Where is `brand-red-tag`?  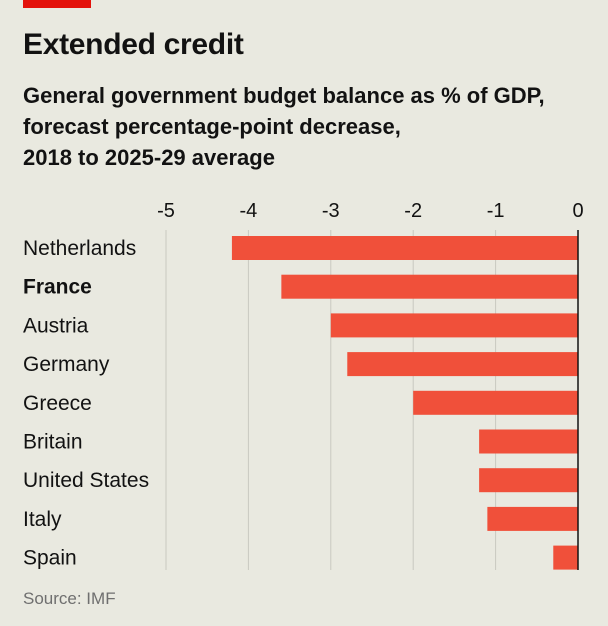 brand-red-tag is located at coordinates (57, 4).